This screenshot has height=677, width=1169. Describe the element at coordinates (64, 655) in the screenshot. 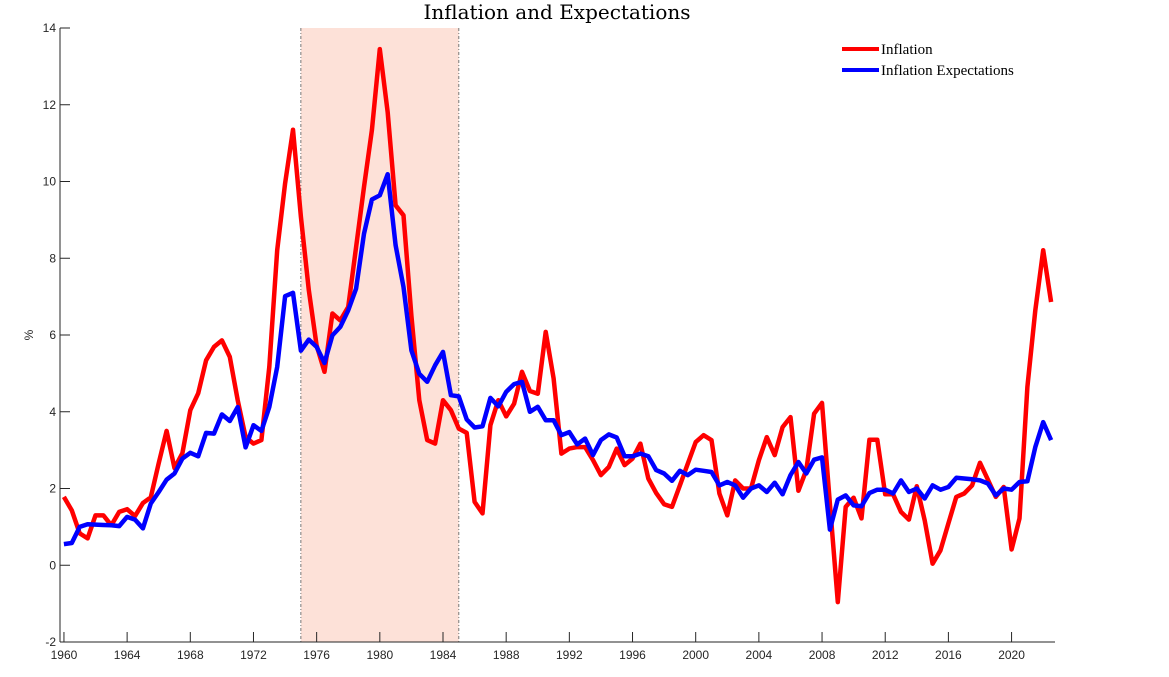

I see `x-tick-label: 1960` at that location.